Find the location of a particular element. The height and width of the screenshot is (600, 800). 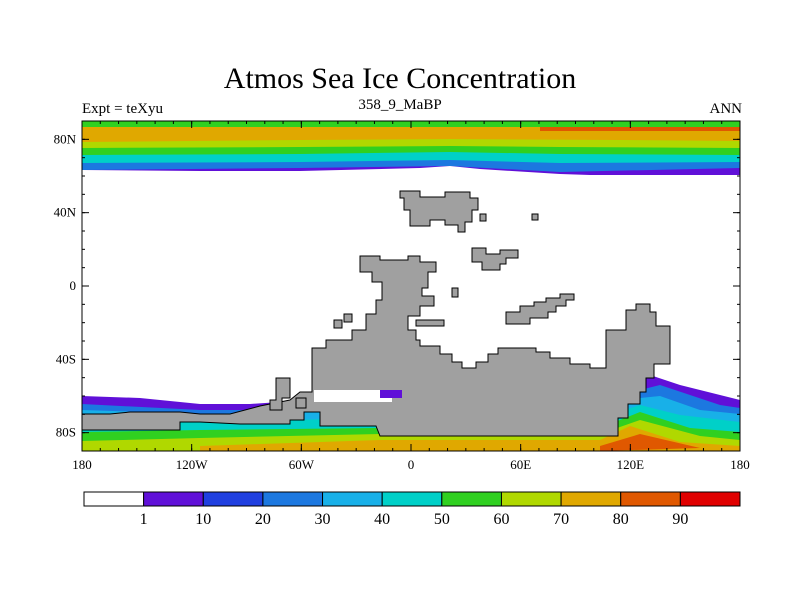

colorbar-label: 1 is located at coordinates (144, 519).